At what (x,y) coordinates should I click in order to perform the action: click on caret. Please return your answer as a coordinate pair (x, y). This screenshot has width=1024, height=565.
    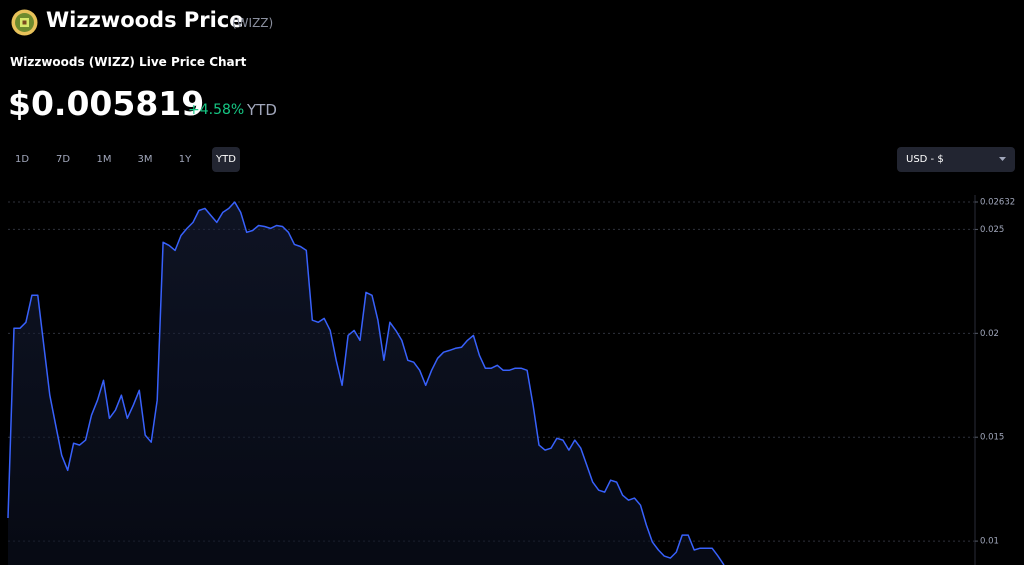
    Looking at the image, I should click on (1002, 159).